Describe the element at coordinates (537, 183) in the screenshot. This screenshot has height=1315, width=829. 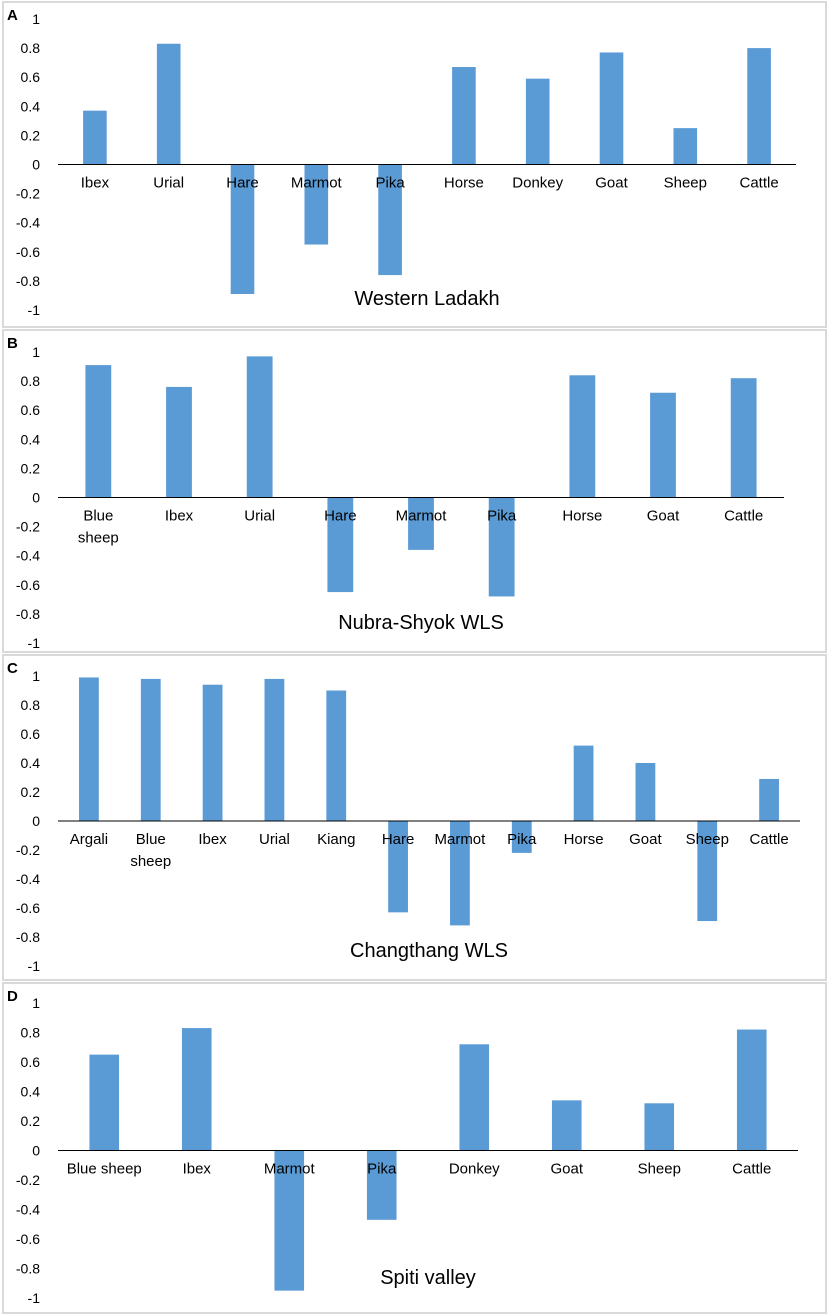
I see `category-label: Donkey` at that location.